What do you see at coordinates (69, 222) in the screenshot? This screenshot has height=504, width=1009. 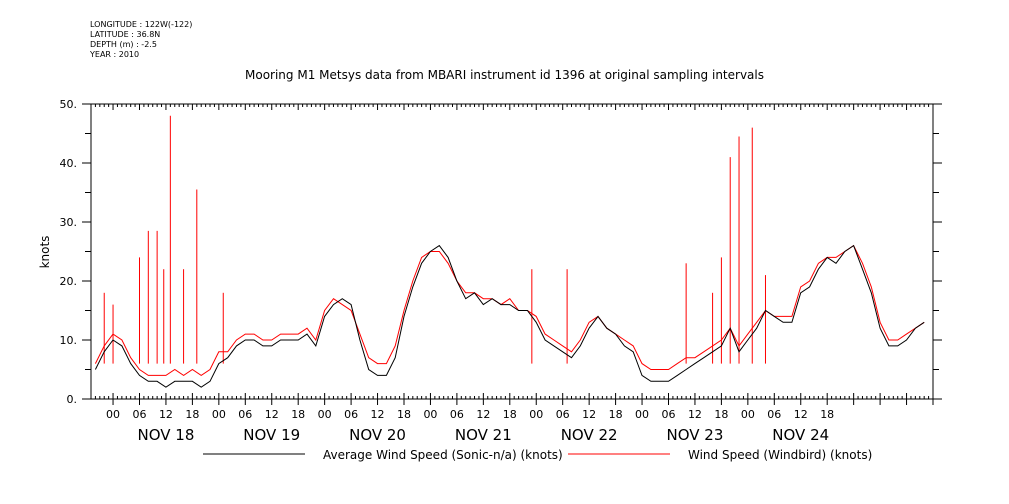 I see `y-tick-label: 30.` at bounding box center [69, 222].